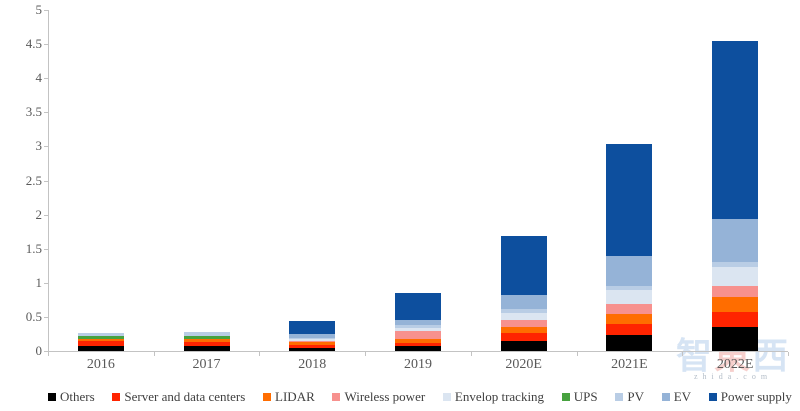 Image resolution: width=800 pixels, height=411 pixels. Describe the element at coordinates (33, 180) in the screenshot. I see `y-axis-tick-label: 2.5` at that location.